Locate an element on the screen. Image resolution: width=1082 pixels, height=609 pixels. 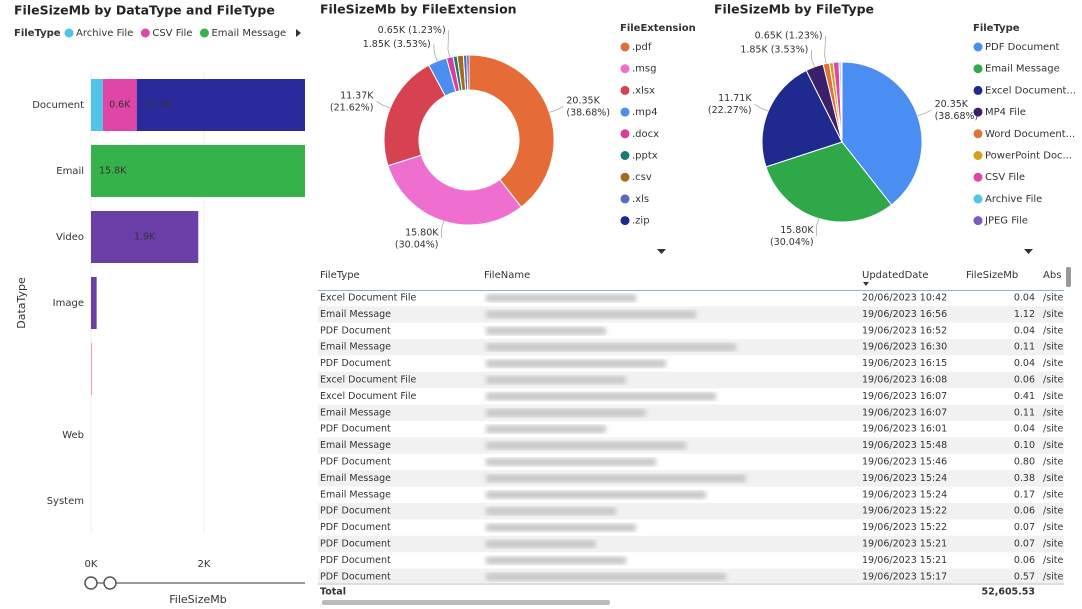
legend-label: .zip is located at coordinates (641, 221).